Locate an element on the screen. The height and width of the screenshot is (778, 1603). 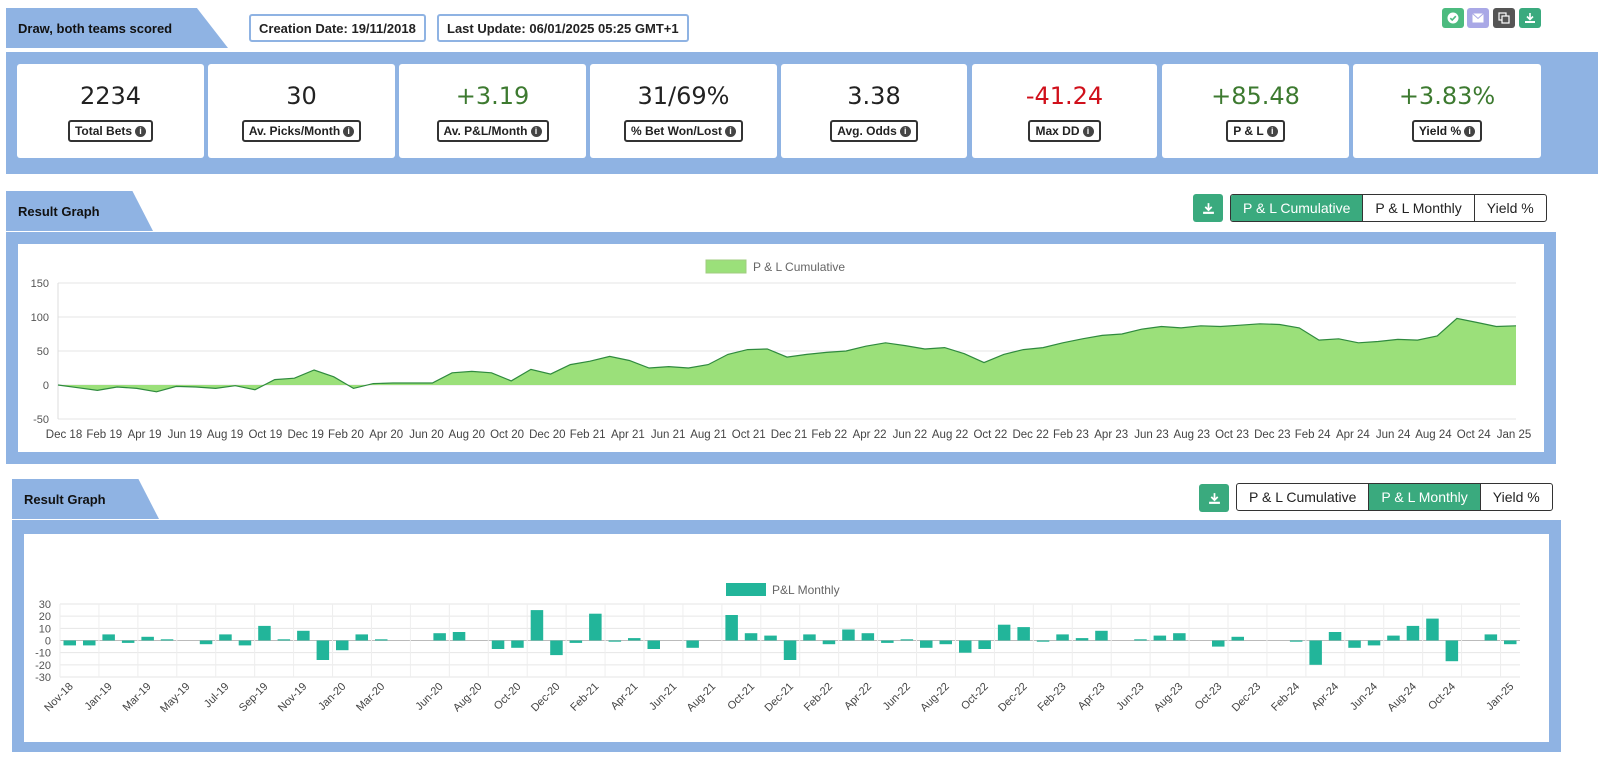
stat-label: Av. P&L/Month i is located at coordinates (492, 131).